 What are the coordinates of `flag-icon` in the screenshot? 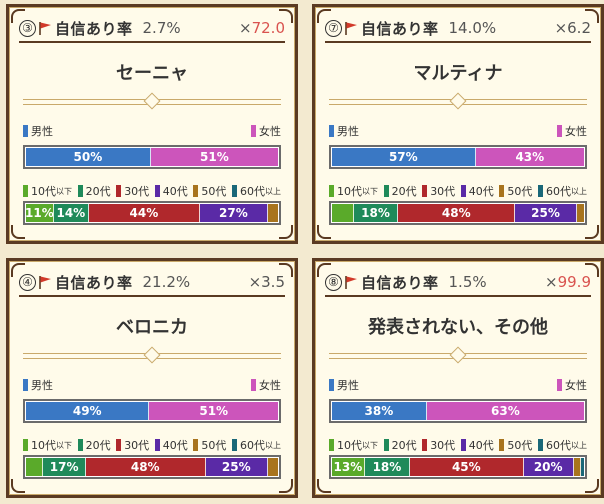 It's located at (351, 28).